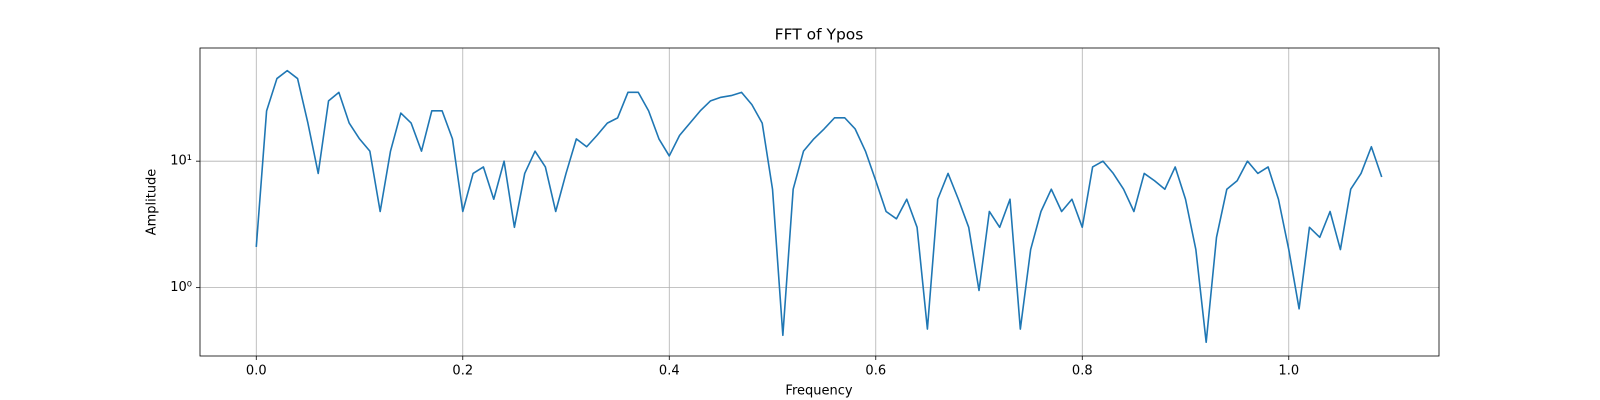 Image resolution: width=1600 pixels, height=400 pixels. I want to click on x-axis-label: Frequency, so click(818, 391).